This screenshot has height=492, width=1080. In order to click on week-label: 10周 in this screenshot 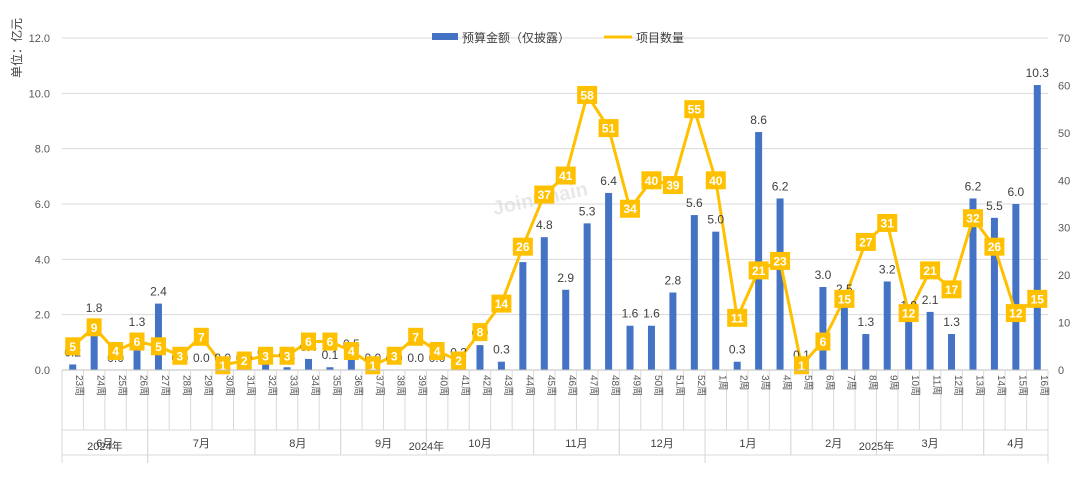, I will do `click(915, 385)`.